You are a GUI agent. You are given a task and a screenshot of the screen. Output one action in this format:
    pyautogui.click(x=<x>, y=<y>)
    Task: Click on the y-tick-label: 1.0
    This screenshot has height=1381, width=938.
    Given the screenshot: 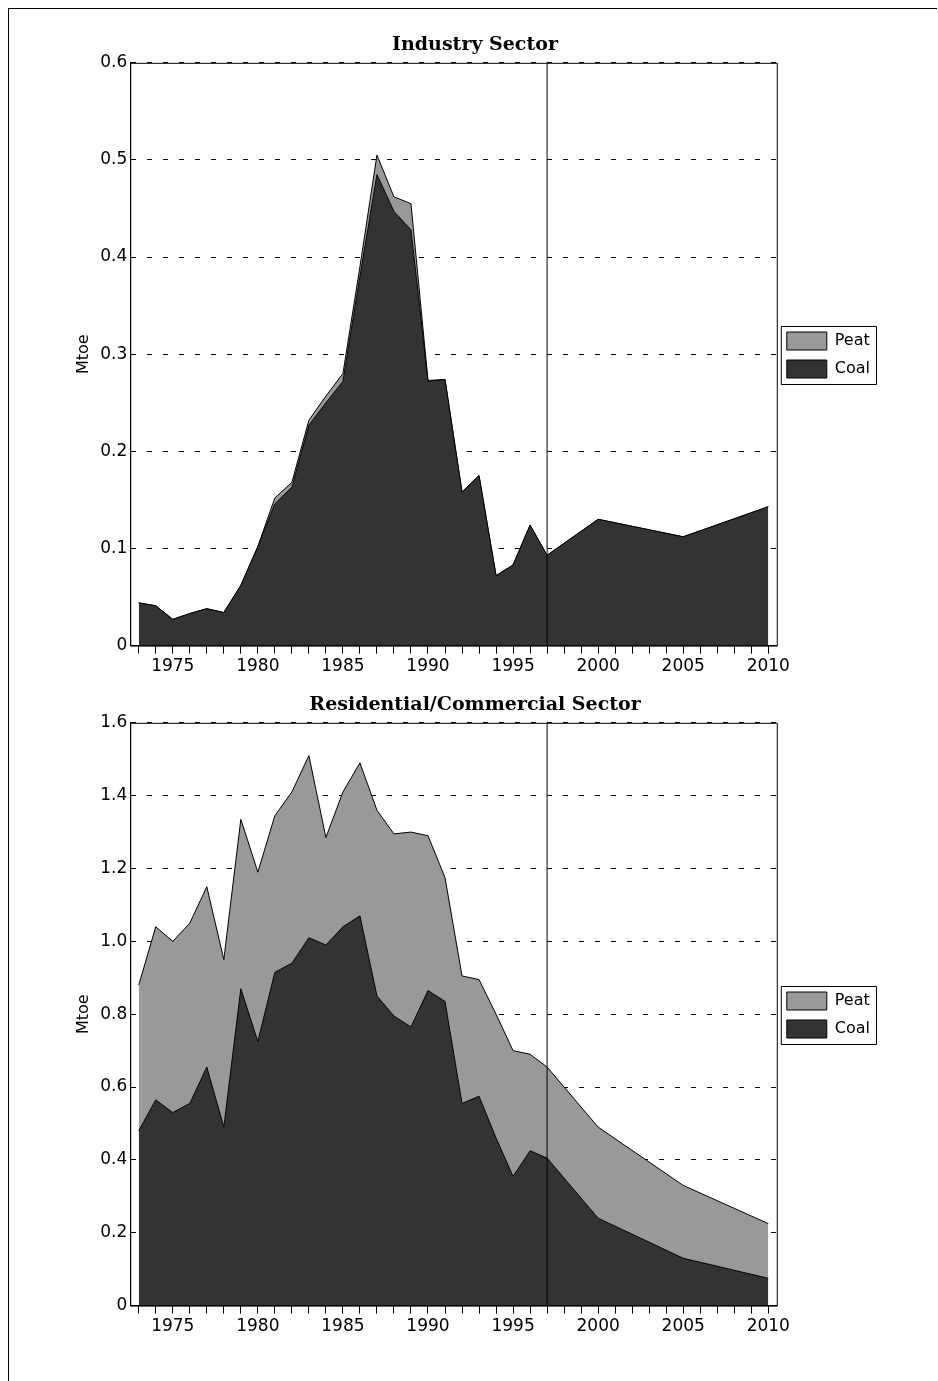 What is the action you would take?
    pyautogui.click(x=114, y=939)
    